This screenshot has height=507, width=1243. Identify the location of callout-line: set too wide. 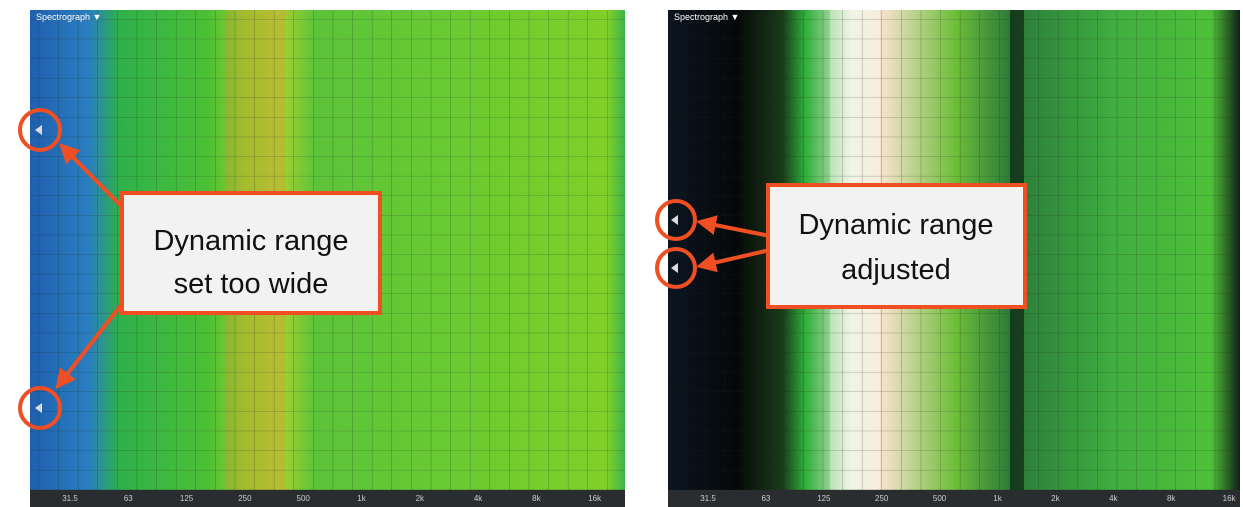
(251, 284).